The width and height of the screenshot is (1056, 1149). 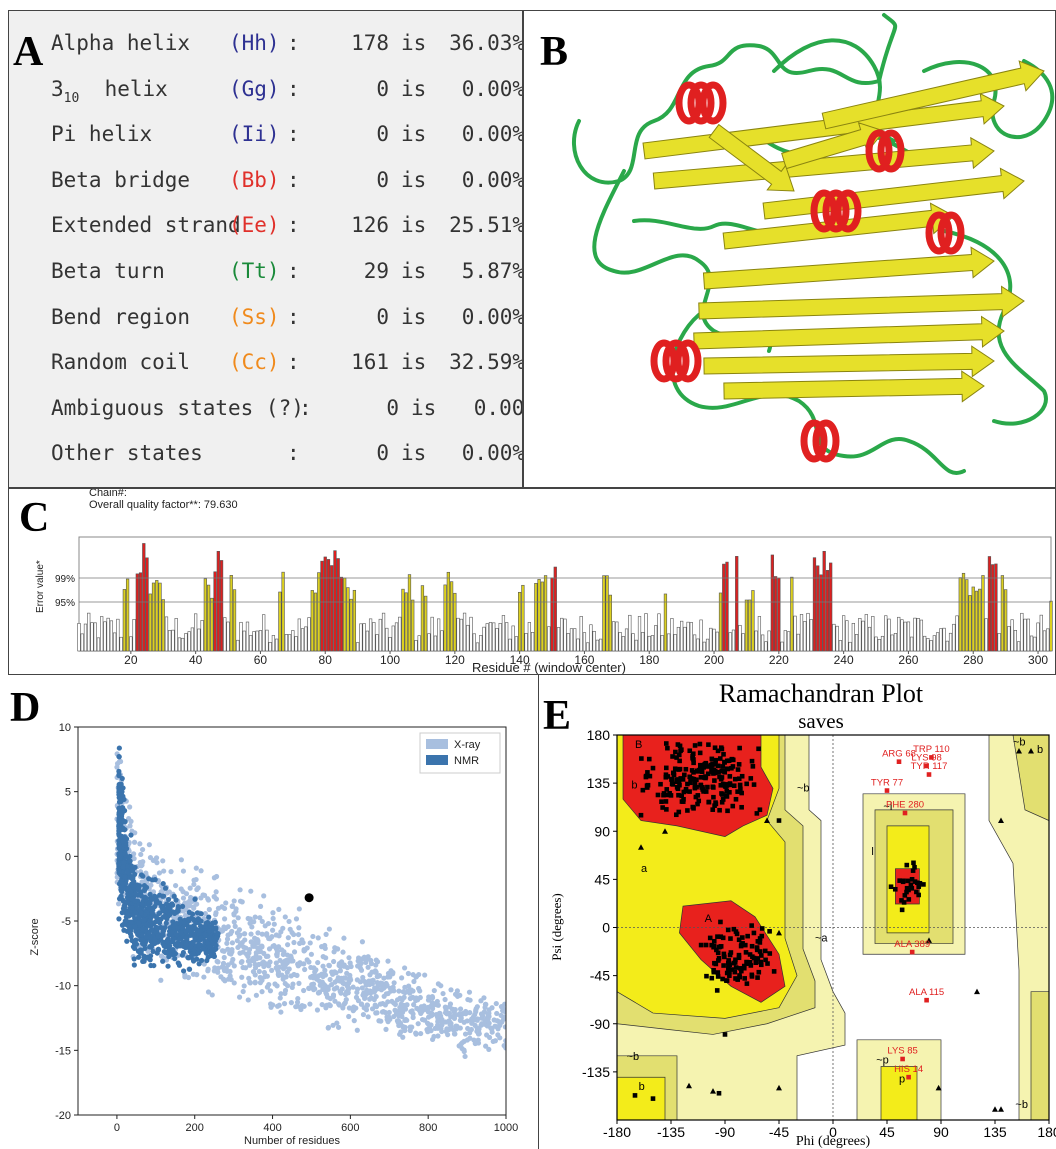 I want to click on ss-percent: 0.00%, so click(x=492, y=179).